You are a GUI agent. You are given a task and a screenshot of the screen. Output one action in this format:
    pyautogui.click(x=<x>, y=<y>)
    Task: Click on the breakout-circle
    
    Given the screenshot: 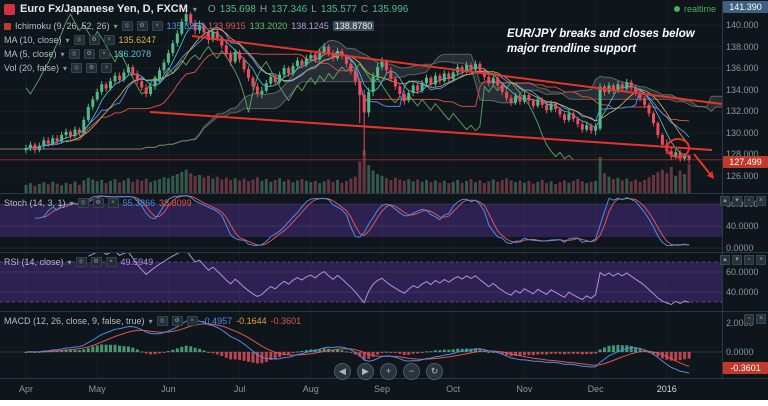 What is the action you would take?
    pyautogui.click(x=678, y=148)
    